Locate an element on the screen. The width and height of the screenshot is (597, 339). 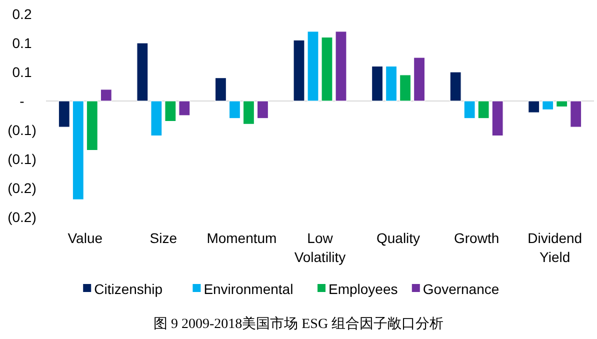
x-tick-label: Growth is located at coordinates (477, 238).